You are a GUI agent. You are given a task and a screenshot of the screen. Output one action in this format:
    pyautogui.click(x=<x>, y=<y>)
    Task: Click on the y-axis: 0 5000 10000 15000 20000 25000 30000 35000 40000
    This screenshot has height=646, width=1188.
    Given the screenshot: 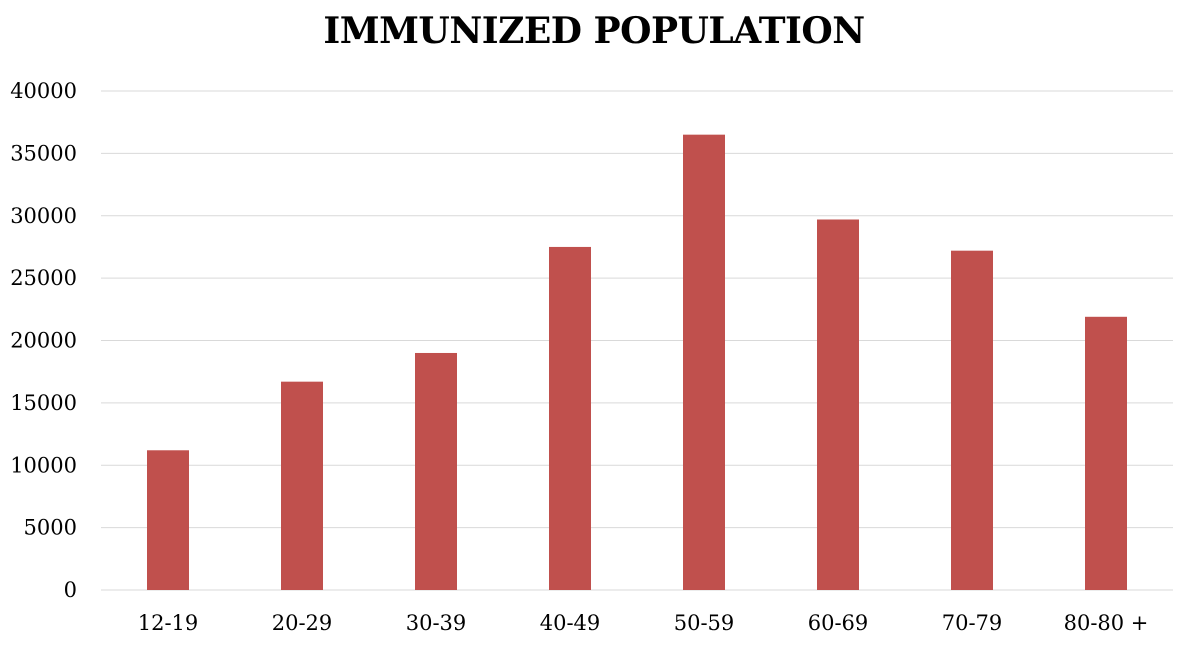 What is the action you would take?
    pyautogui.click(x=43, y=340)
    